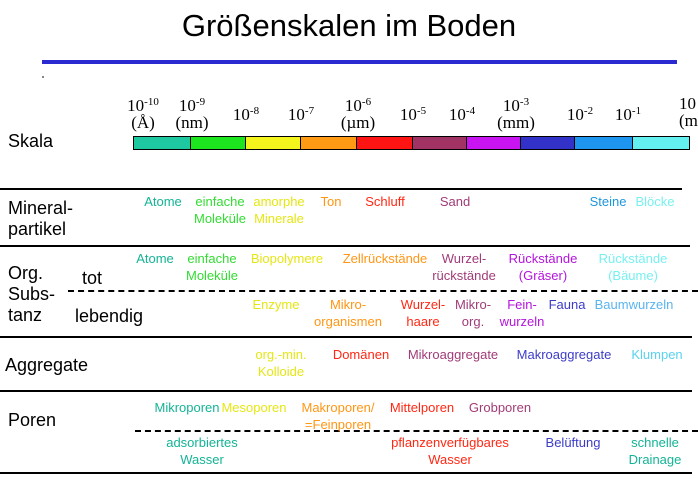 This screenshot has width=698, height=479. I want to click on org-lebendig-item: Fauna, so click(567, 304).